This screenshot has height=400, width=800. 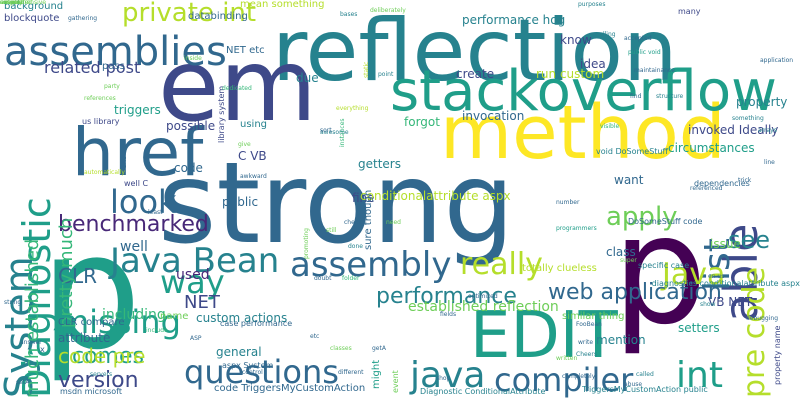 I want to click on cloud-word: party, so click(x=112, y=86).